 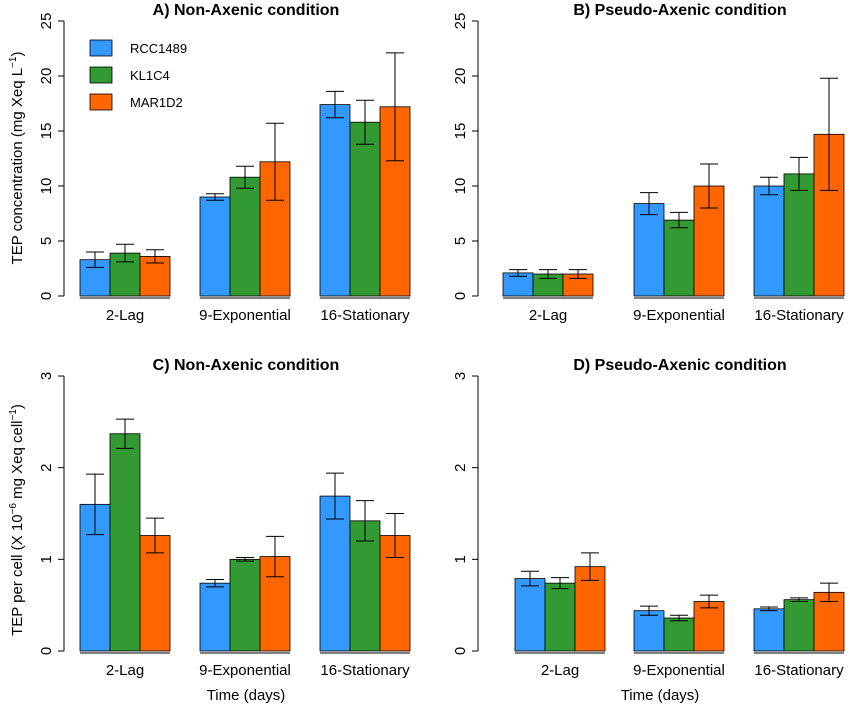 I want to click on bar-mar1d2-16-stationary, so click(x=829, y=621).